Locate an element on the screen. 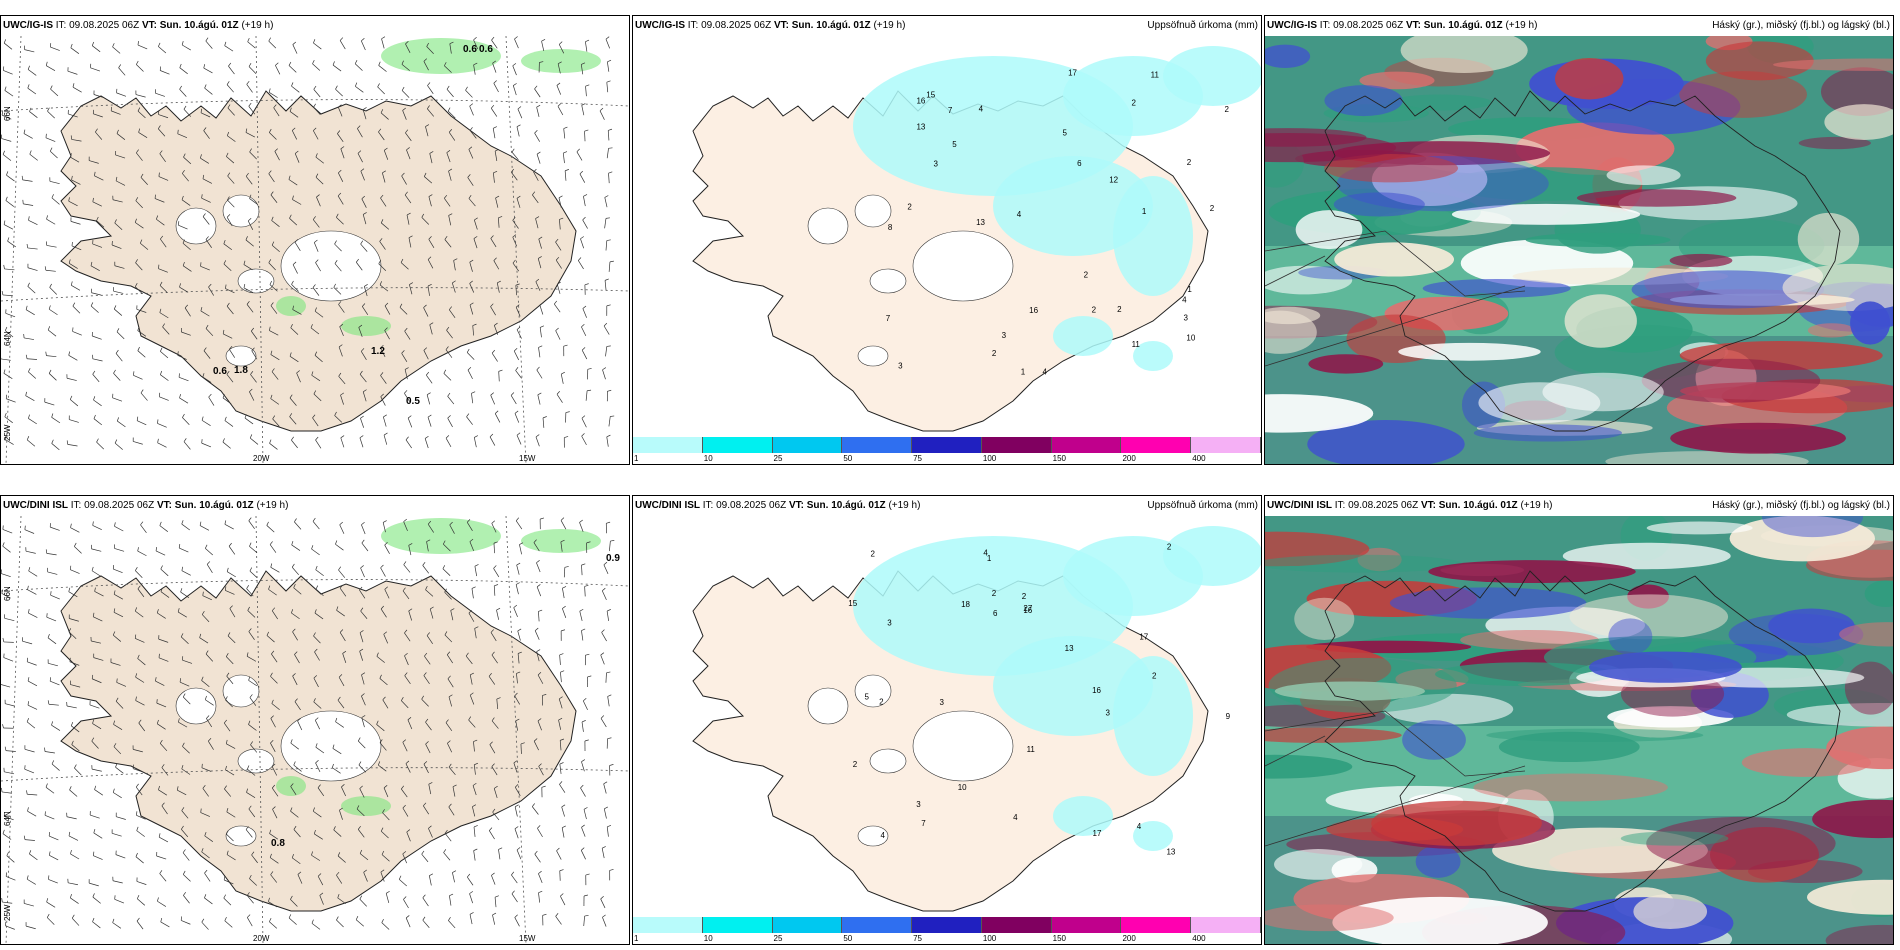 The image size is (1900, 950). precip-value-label: 16 is located at coordinates (1033, 310).